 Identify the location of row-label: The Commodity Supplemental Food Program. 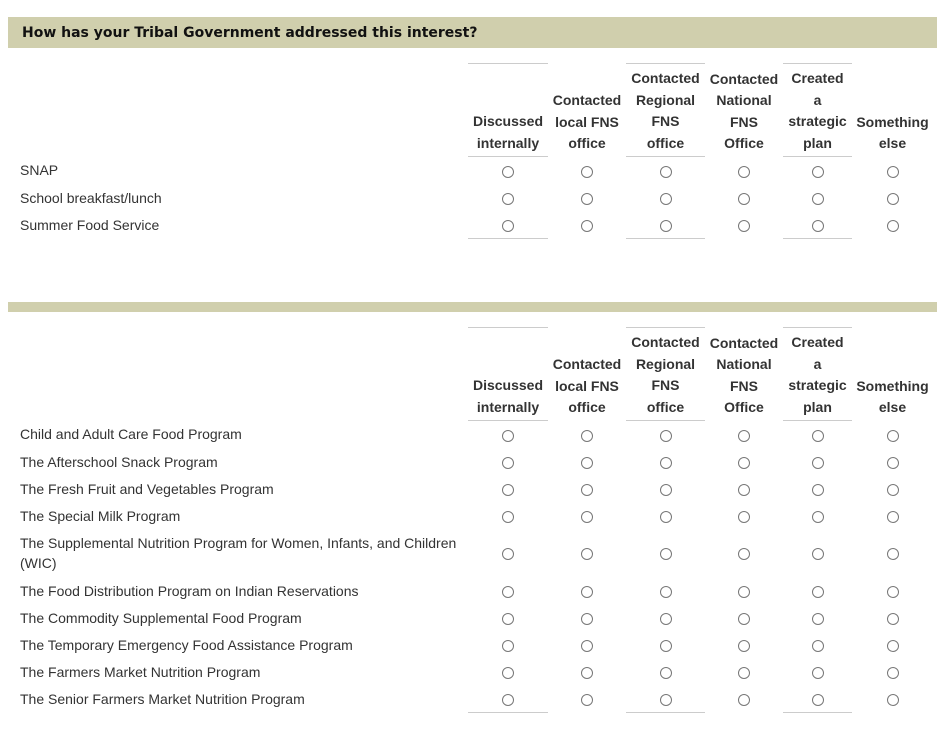
(161, 617).